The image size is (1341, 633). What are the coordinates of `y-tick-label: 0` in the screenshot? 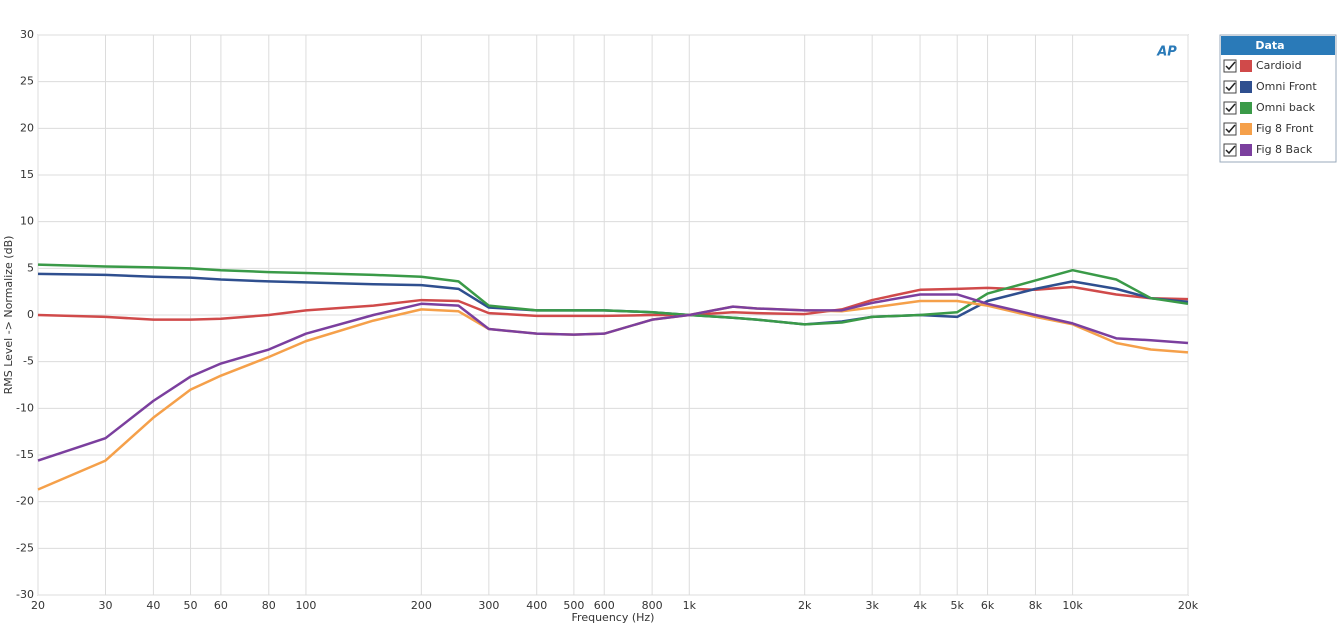 It's located at (30, 314).